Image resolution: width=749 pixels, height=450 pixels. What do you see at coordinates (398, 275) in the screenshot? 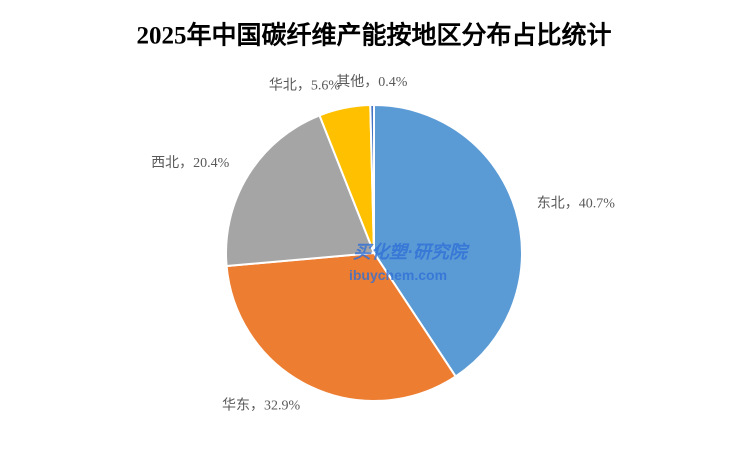
I see `watermark: ibuychem.com` at bounding box center [398, 275].